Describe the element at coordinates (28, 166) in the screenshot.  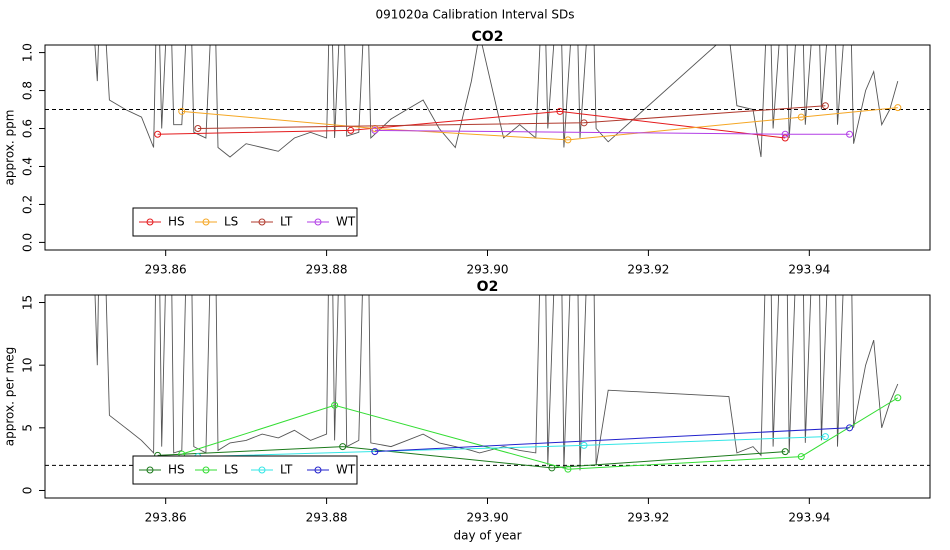
I see `y-tick-label: 0.4` at that location.